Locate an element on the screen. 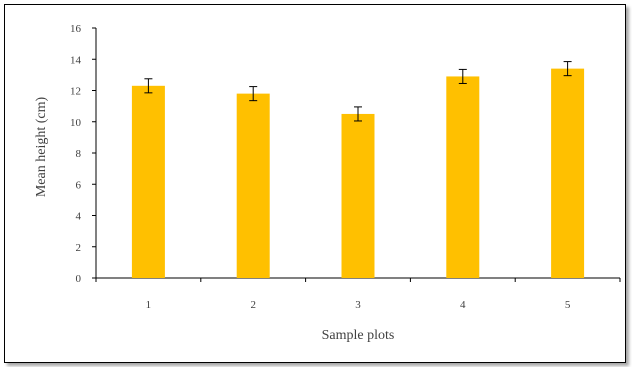 The width and height of the screenshot is (632, 367). y-tick-label: 12 is located at coordinates (75, 92).